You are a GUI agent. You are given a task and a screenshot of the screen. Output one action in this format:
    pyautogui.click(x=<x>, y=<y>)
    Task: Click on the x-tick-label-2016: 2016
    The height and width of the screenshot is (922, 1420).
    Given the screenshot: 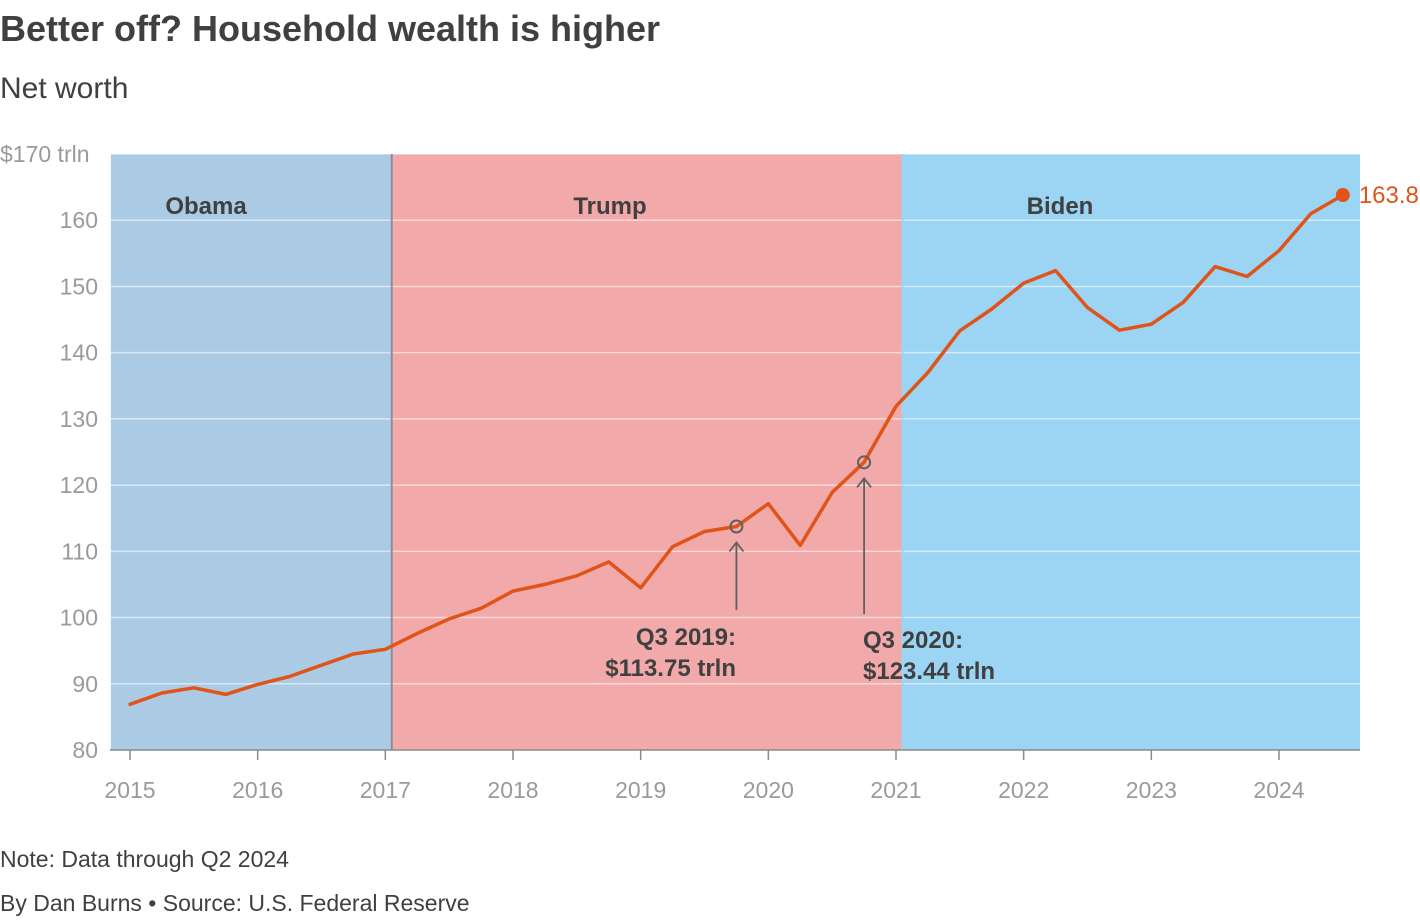 What is the action you would take?
    pyautogui.click(x=257, y=790)
    